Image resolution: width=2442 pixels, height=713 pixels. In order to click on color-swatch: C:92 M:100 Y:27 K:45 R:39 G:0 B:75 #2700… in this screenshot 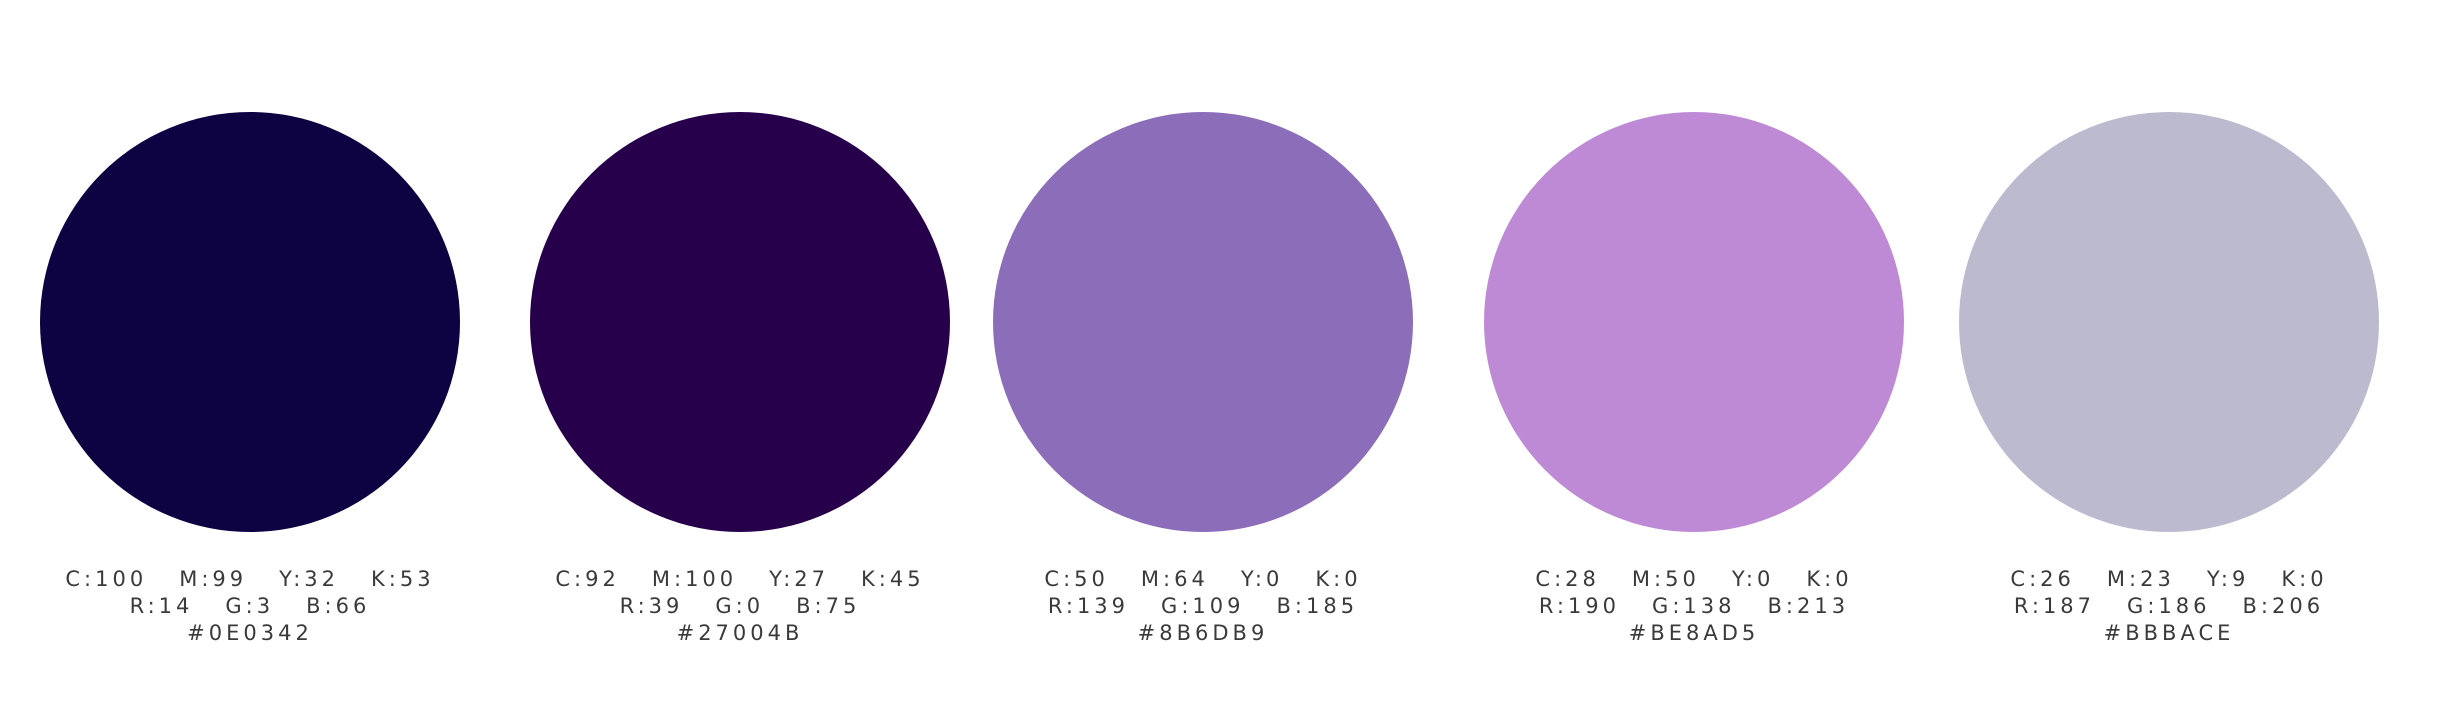, I will do `click(740, 382)`.